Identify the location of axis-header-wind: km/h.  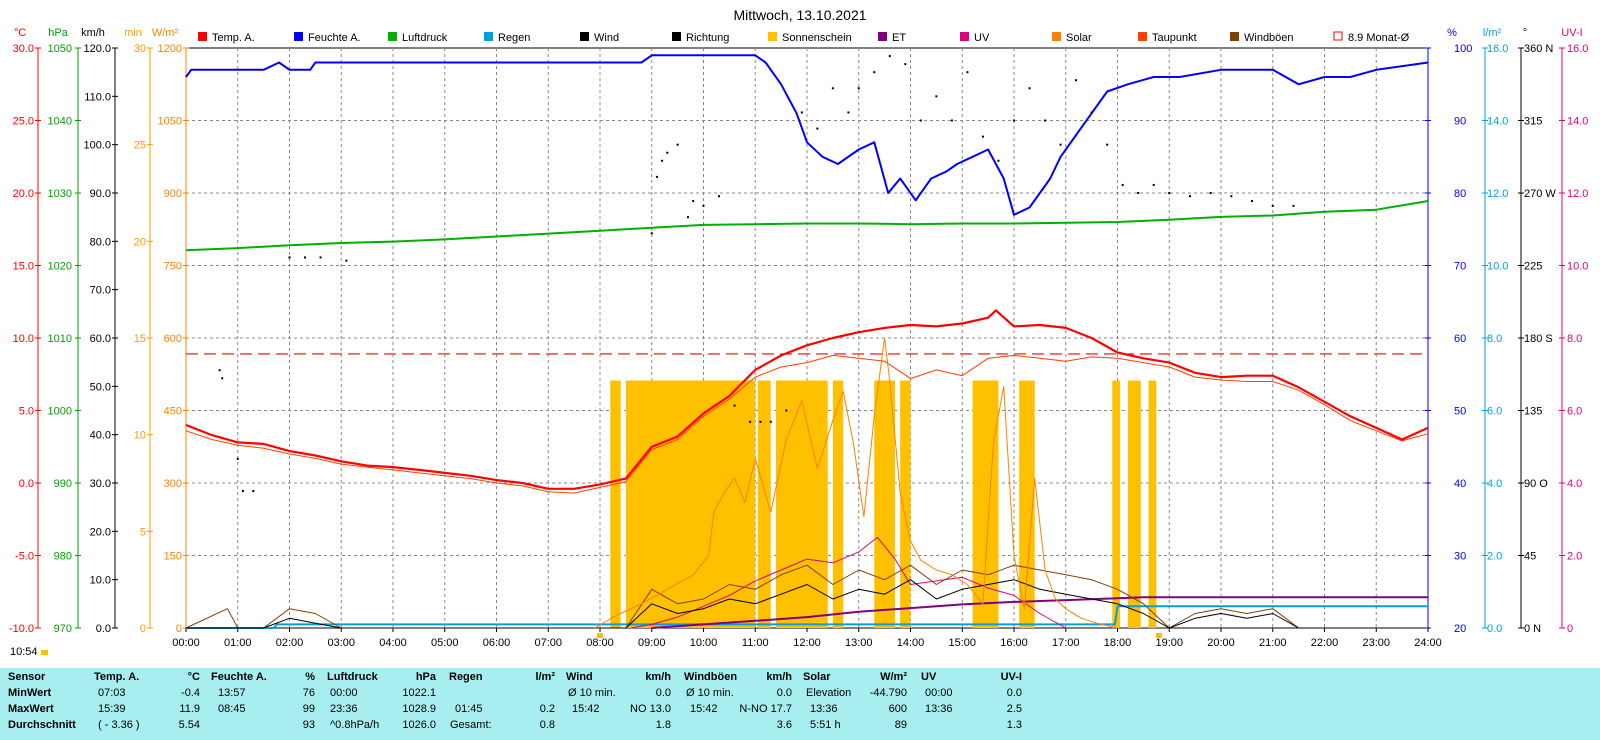
(93, 33).